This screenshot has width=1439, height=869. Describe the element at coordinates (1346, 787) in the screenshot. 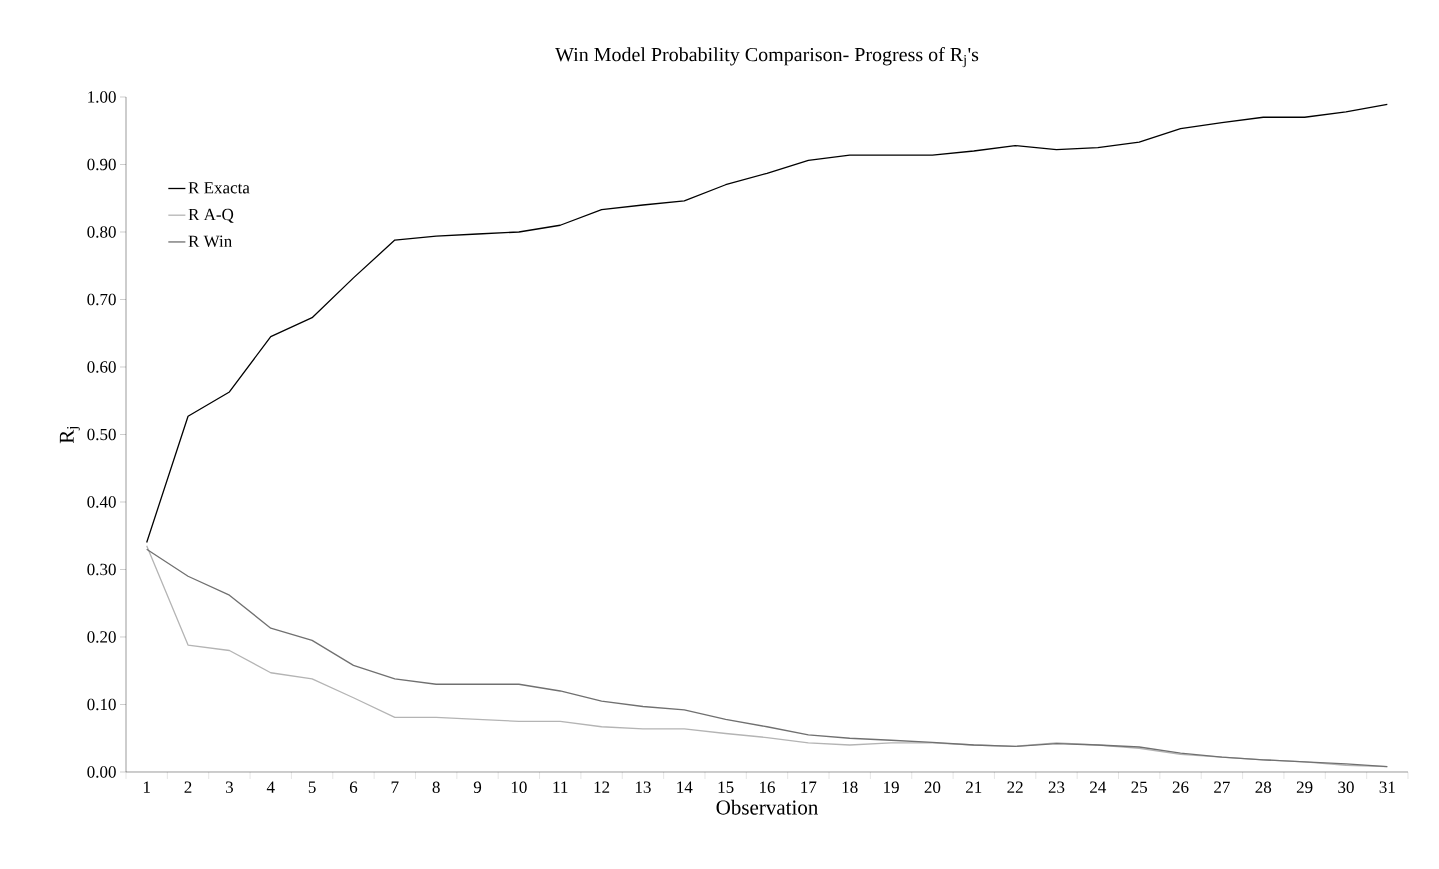

I see `x-tick-label: 30` at that location.